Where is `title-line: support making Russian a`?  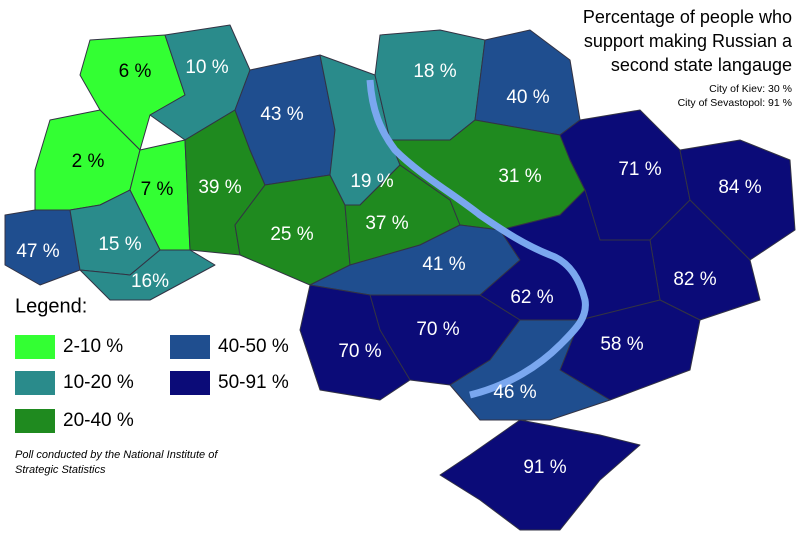 title-line: support making Russian a is located at coordinates (688, 41).